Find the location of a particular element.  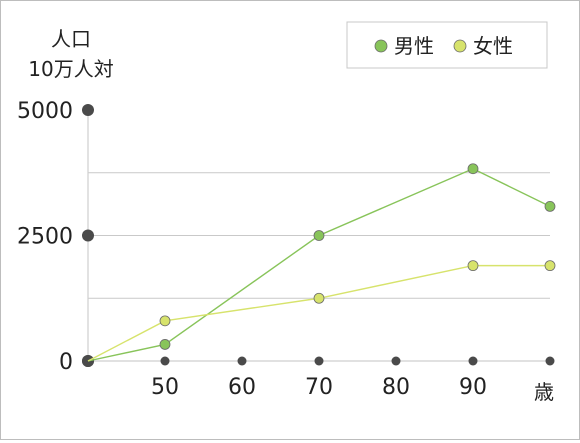

x-axis-end-dot is located at coordinates (550, 361).